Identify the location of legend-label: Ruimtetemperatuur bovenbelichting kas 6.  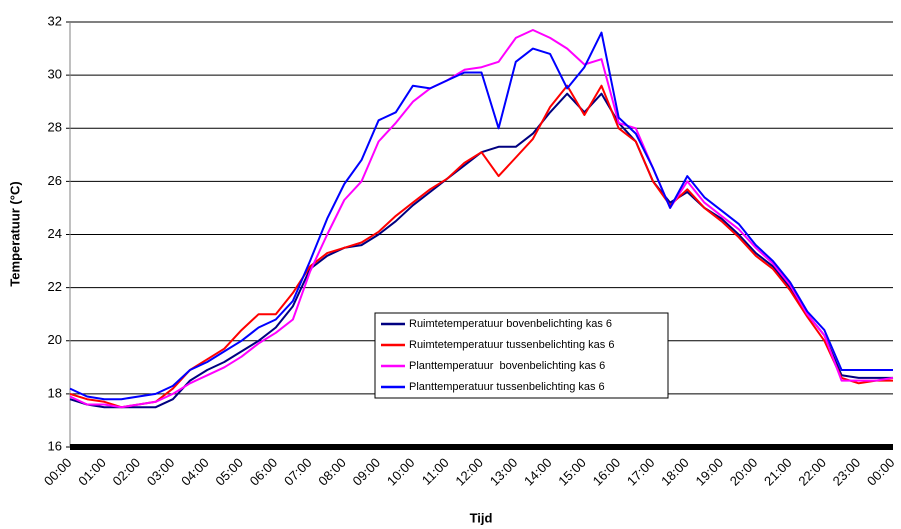
(510, 324).